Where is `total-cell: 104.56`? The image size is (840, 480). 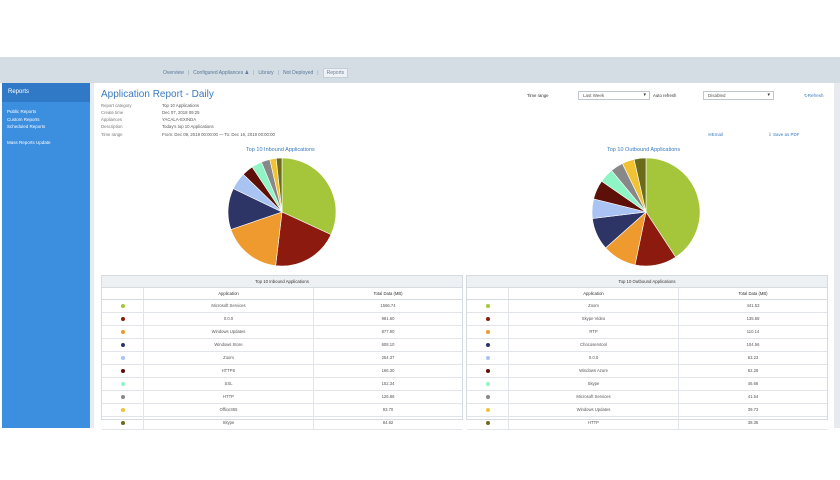
total-cell: 104.56 is located at coordinates (753, 344).